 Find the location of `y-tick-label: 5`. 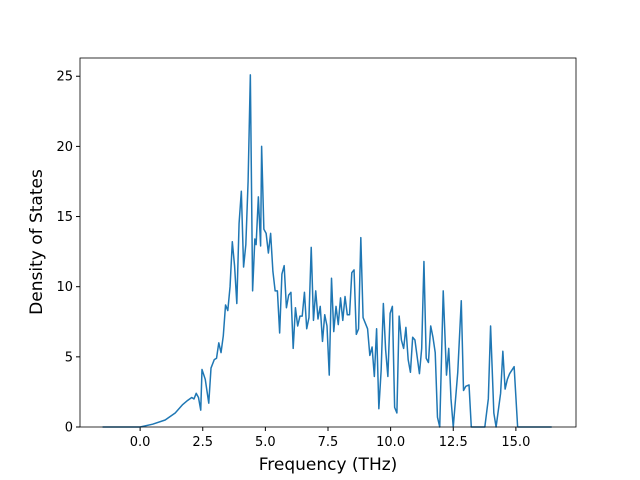

y-tick-label: 5 is located at coordinates (69, 357).